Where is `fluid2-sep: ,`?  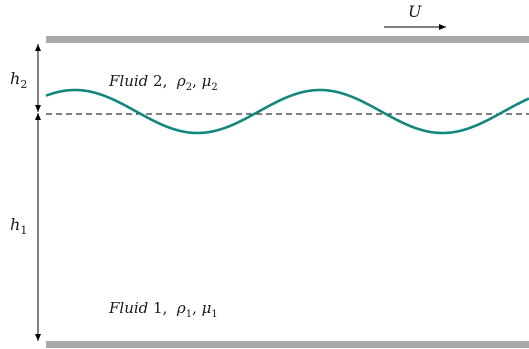 fluid2-sep: , is located at coordinates (197, 81).